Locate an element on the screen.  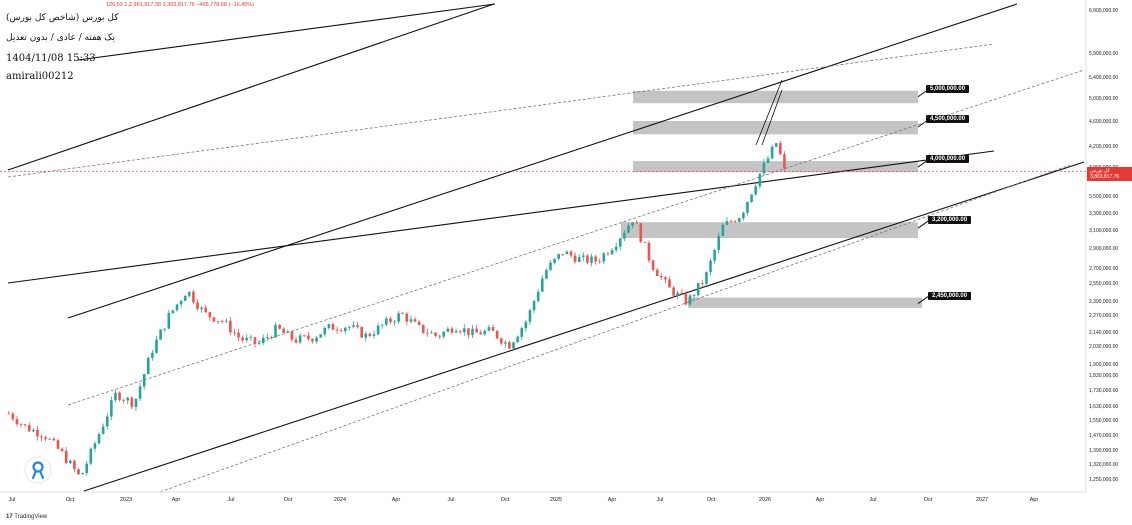
zones-layer is located at coordinates (775, 198).